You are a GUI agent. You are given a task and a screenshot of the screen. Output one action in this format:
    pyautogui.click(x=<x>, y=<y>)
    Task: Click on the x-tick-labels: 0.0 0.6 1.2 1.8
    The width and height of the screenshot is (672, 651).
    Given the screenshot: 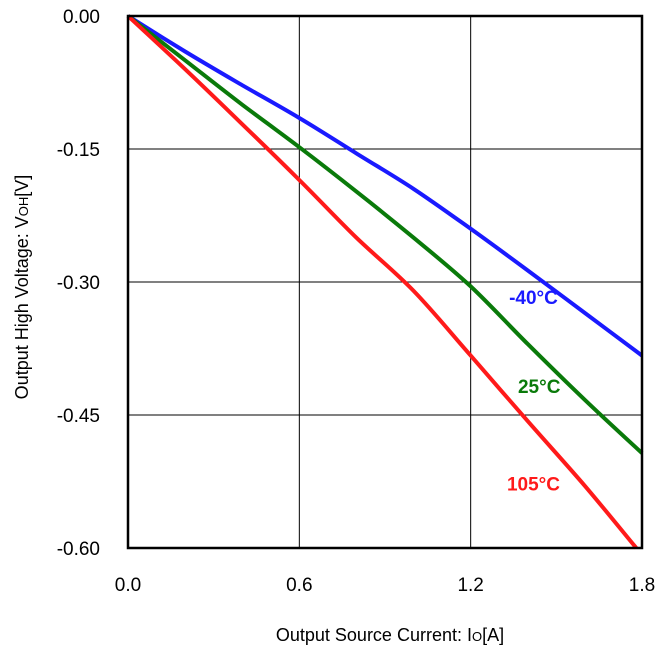 What is the action you would take?
    pyautogui.click(x=385, y=585)
    